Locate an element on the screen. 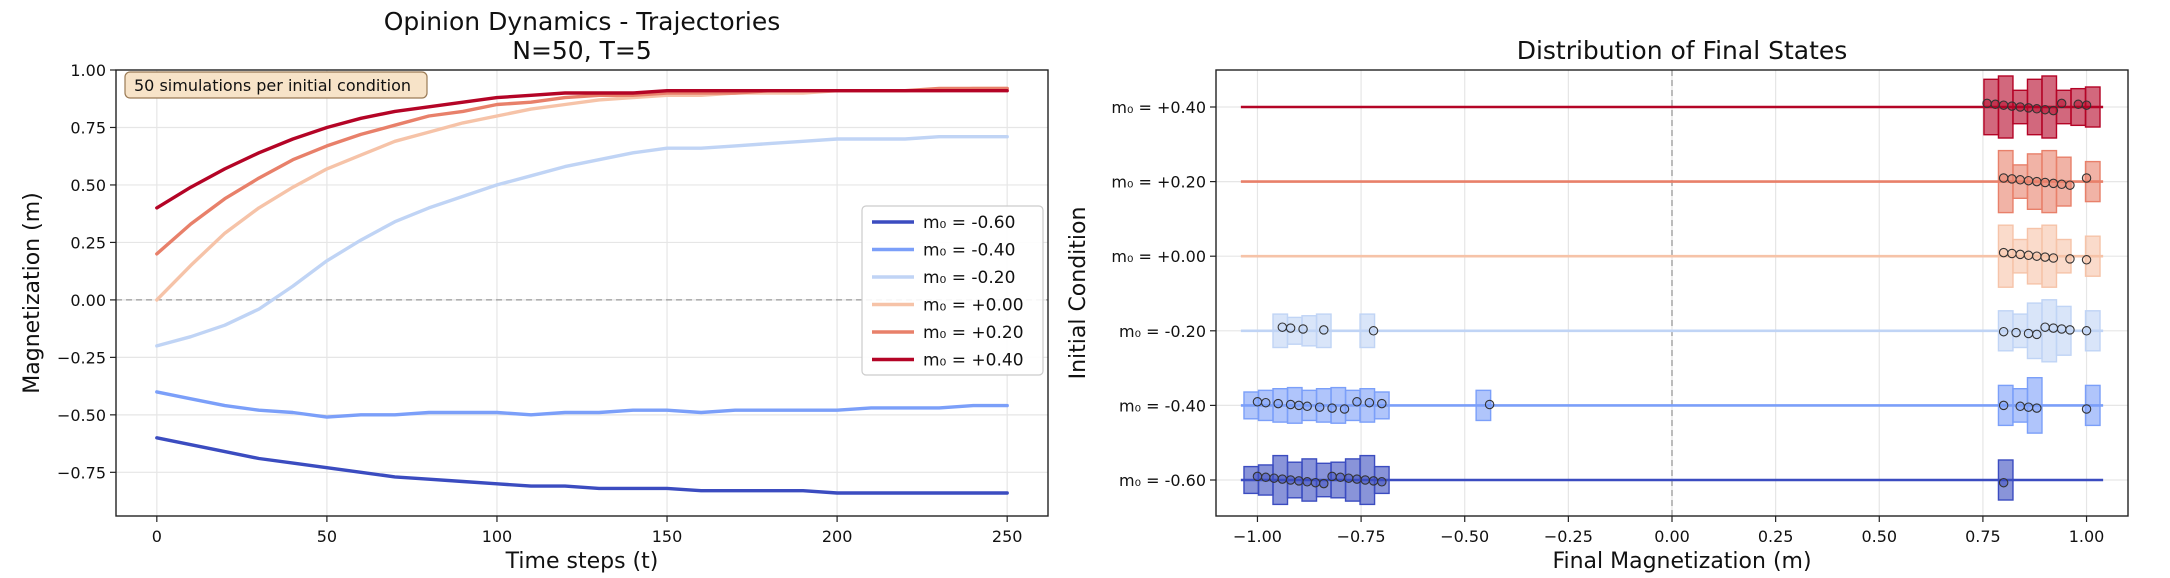 Image resolution: width=2170 pixels, height=578 pixels. right-x-tick-label: 0.25 is located at coordinates (1776, 536).